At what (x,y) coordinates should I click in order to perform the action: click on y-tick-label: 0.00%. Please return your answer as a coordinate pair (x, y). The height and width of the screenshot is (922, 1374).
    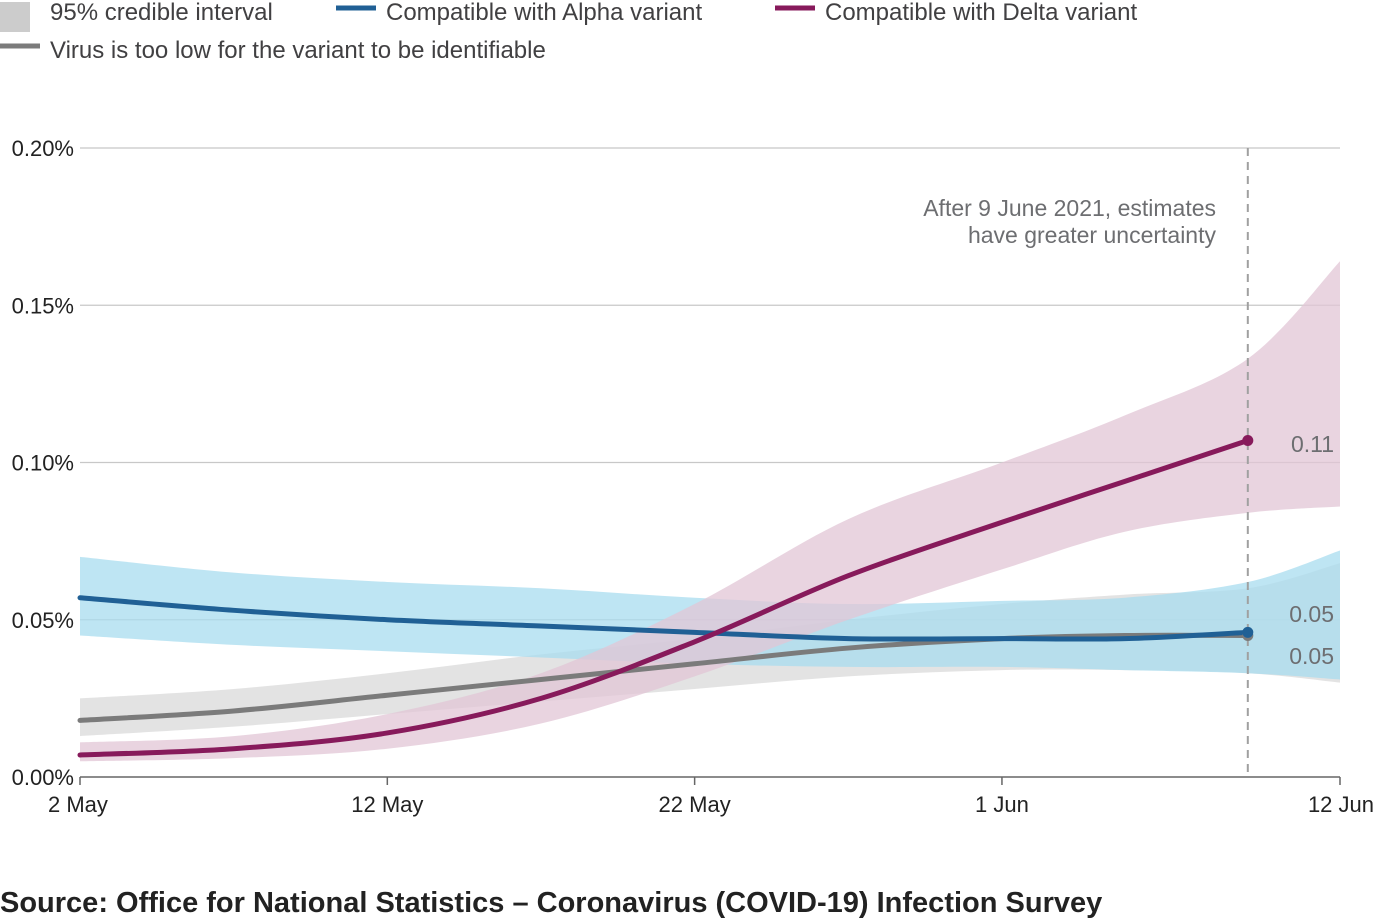
    Looking at the image, I should click on (43, 777).